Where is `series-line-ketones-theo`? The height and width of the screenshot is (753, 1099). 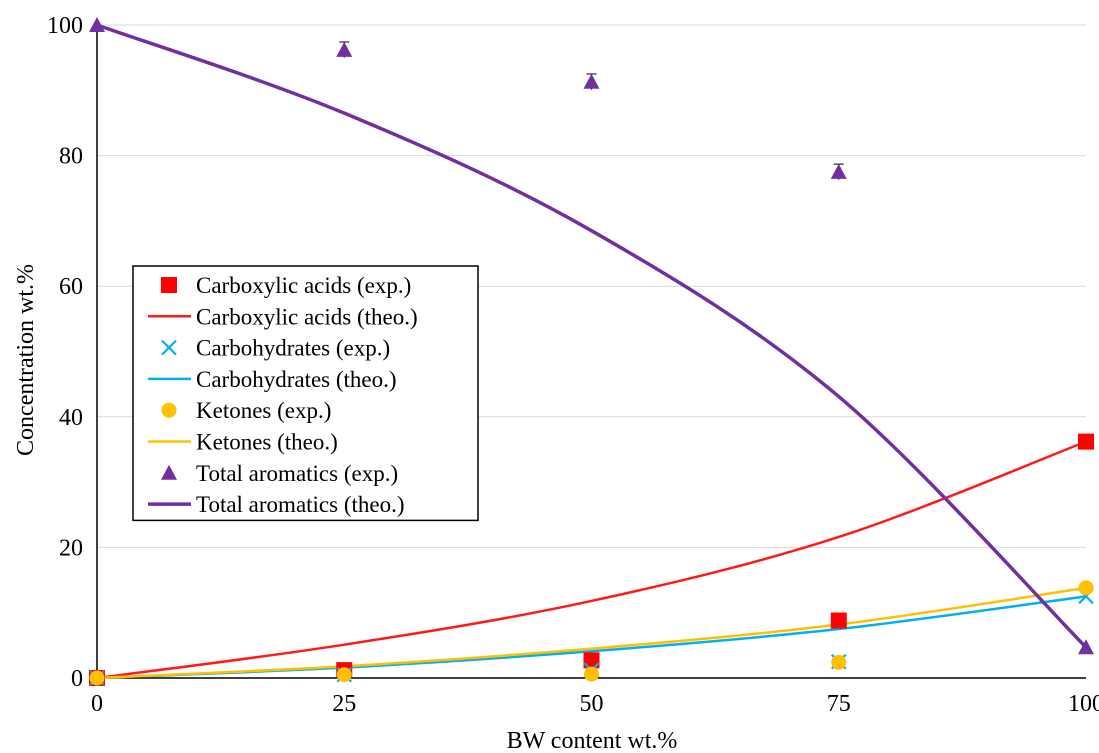
series-line-ketones-theo is located at coordinates (591, 633).